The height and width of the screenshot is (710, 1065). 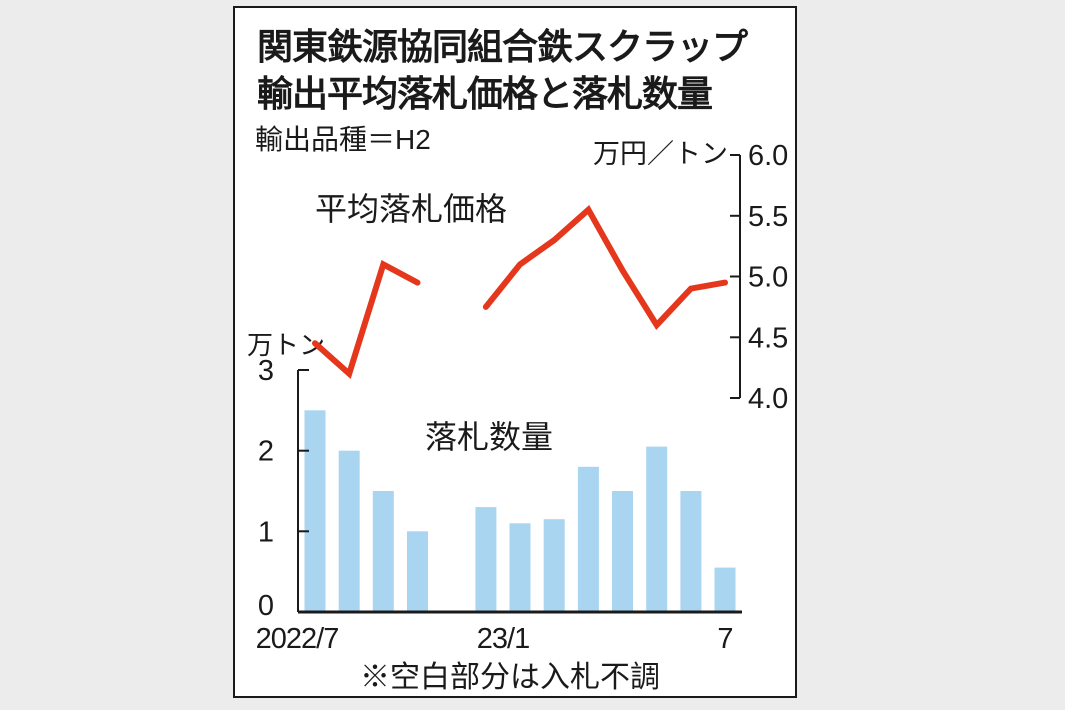 What do you see at coordinates (520, 567) in the screenshot?
I see `bar-2023/1` at bounding box center [520, 567].